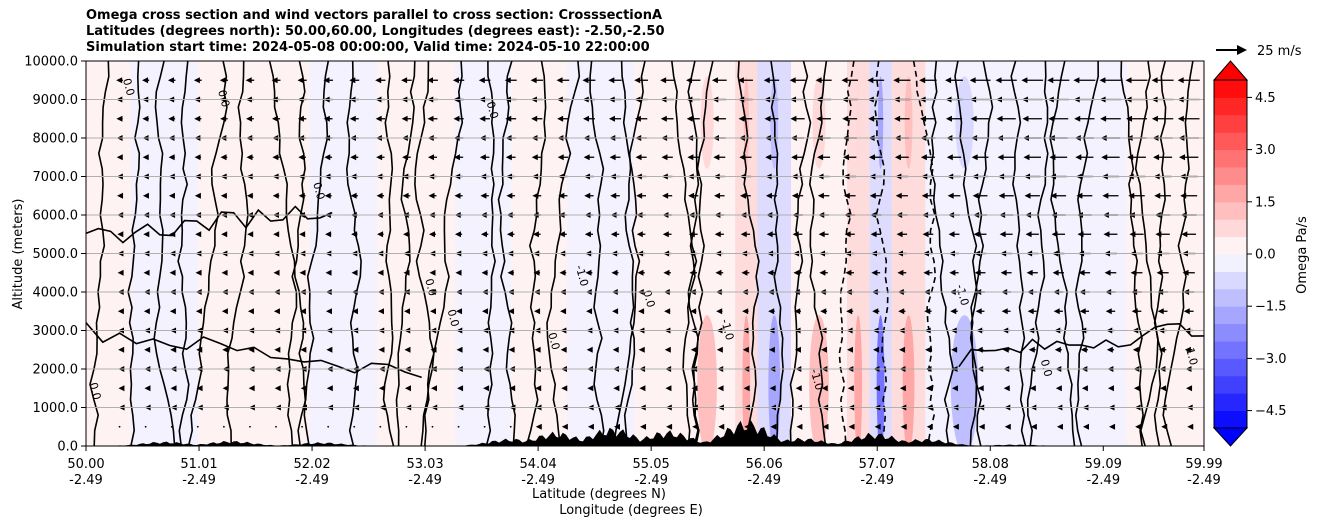 This screenshot has height=526, width=1320. What do you see at coordinates (1265, 255) in the screenshot?
I see `colorbar-tick-label: 0.0` at bounding box center [1265, 255].